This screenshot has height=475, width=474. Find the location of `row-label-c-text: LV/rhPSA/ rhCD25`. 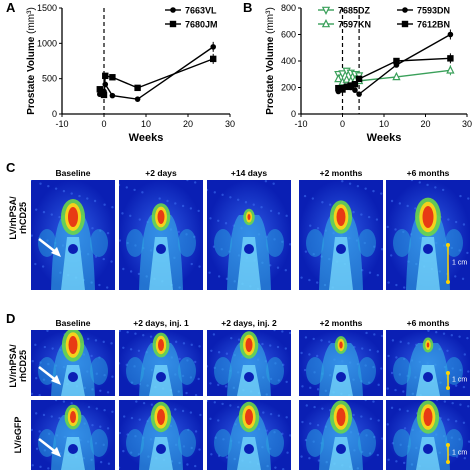

row-label-c-text: LV/rhPSA/ rhCD25 is located at coordinates (18, 218).